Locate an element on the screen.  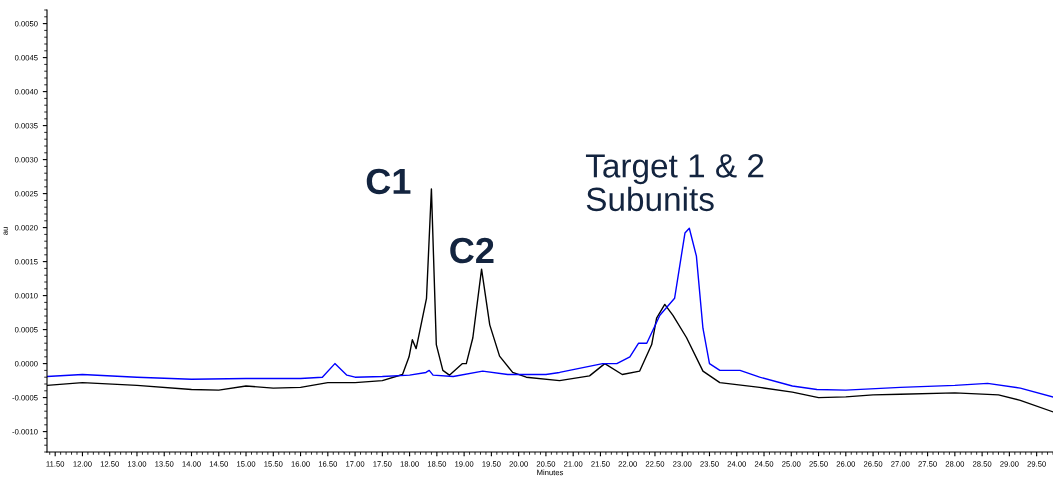
annotation: C2 is located at coordinates (472, 250).